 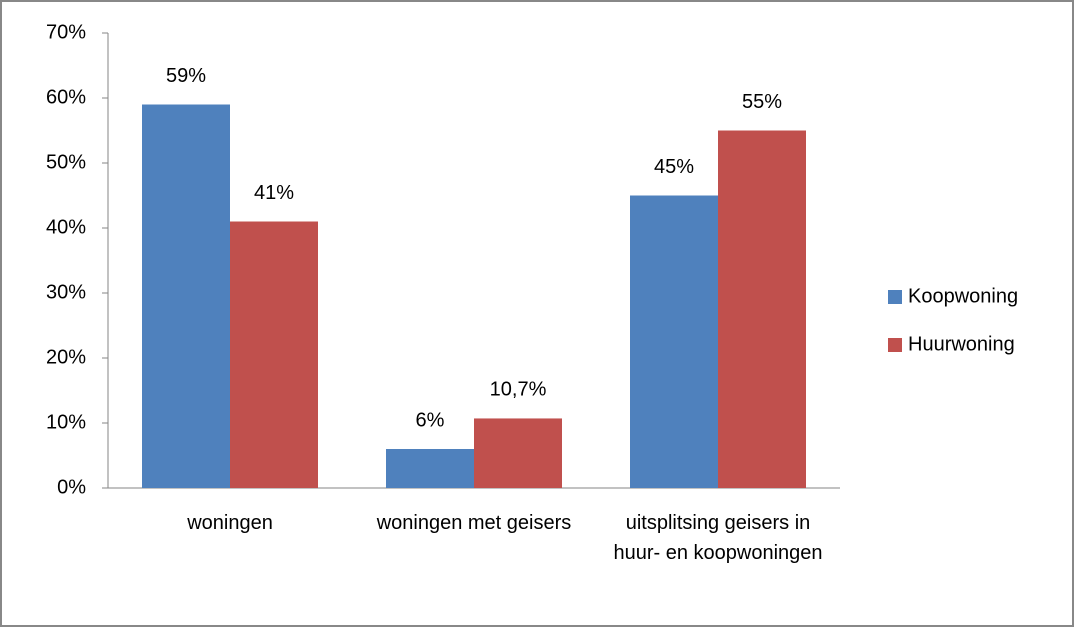 What do you see at coordinates (66, 32) in the screenshot?
I see `y-tick-label: 70%` at bounding box center [66, 32].